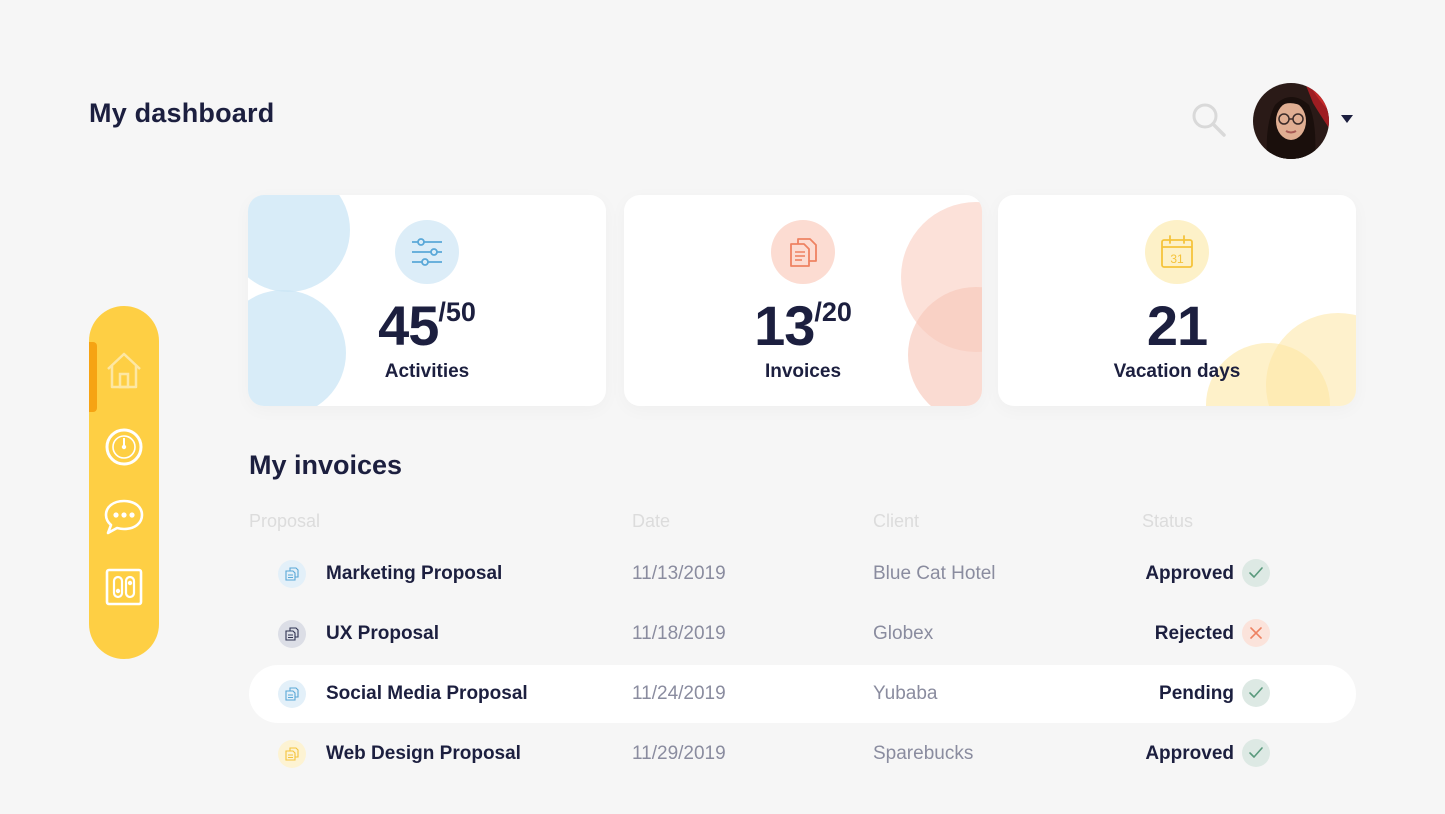  I want to click on proposal-client: Yubaba, so click(905, 693).